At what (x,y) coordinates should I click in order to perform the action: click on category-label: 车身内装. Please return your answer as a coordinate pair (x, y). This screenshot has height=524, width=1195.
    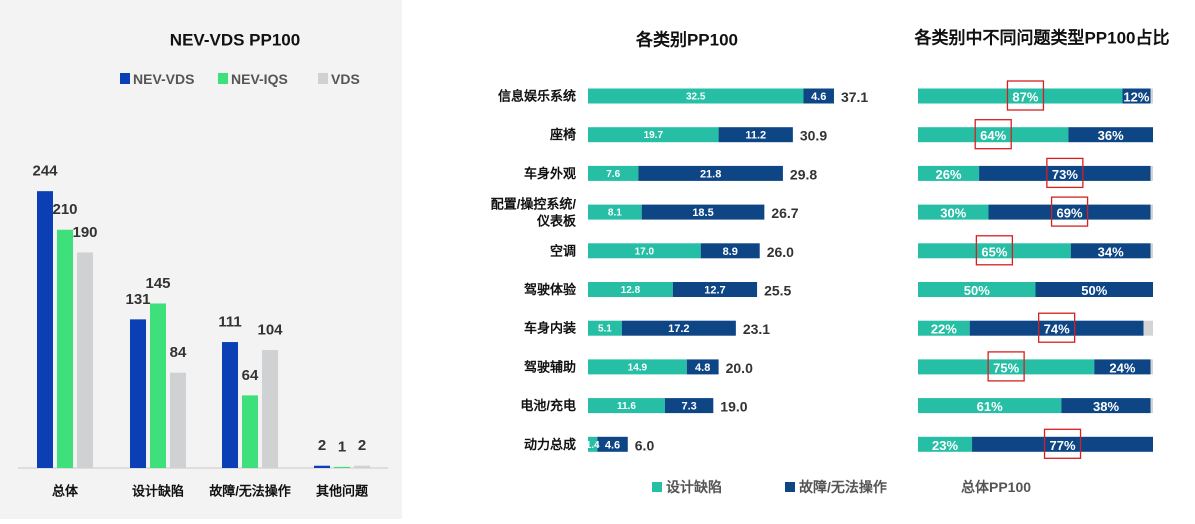
    Looking at the image, I should click on (550, 328).